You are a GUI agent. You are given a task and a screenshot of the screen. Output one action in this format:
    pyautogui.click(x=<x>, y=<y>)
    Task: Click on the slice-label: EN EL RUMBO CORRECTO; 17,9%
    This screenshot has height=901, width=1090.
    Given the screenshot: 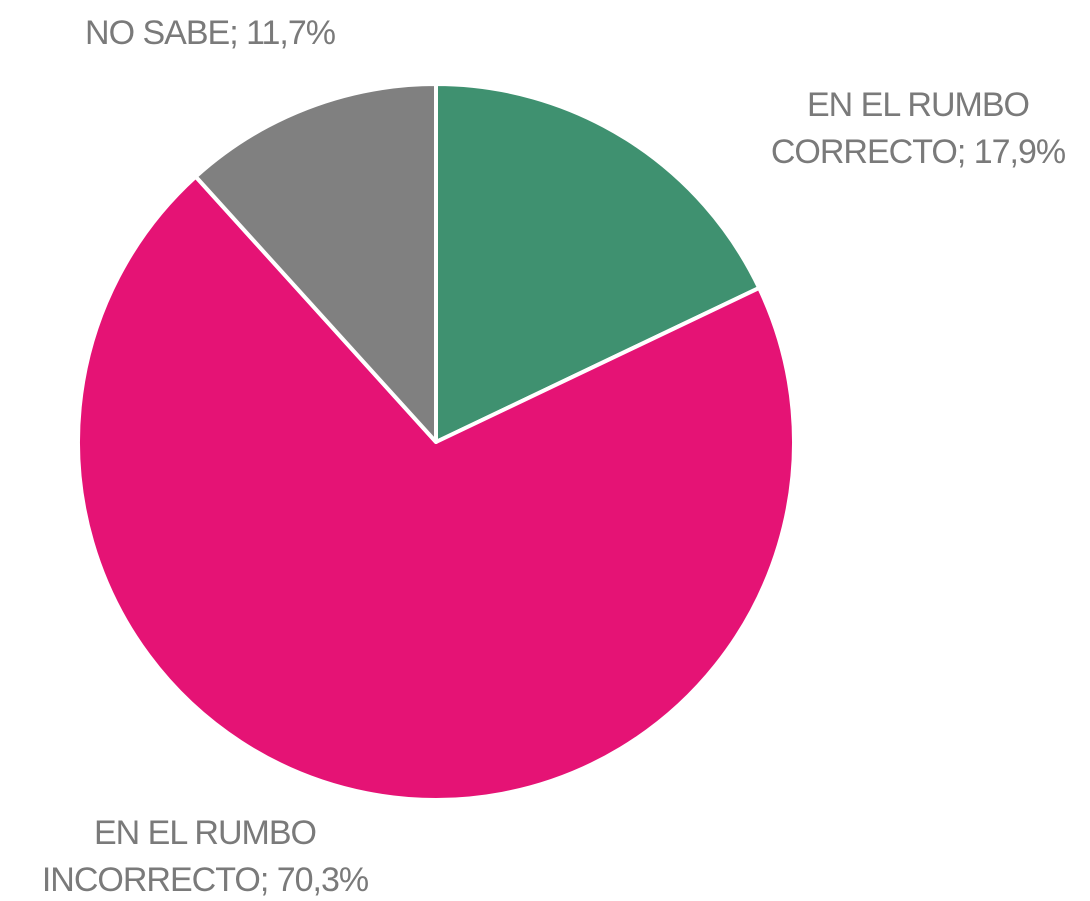 What is the action you would take?
    pyautogui.click(x=918, y=129)
    